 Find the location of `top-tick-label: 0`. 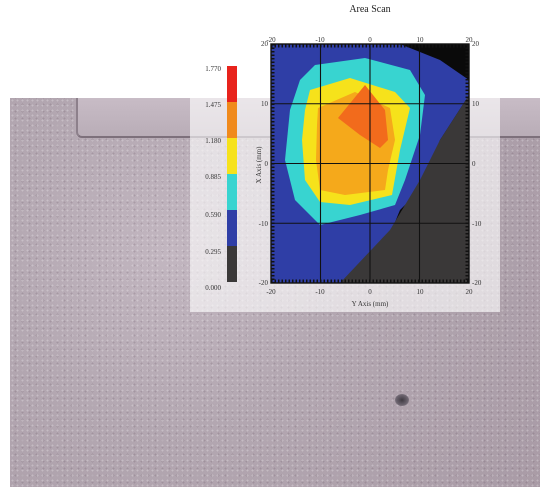

top-tick-label: 0 is located at coordinates (370, 40).